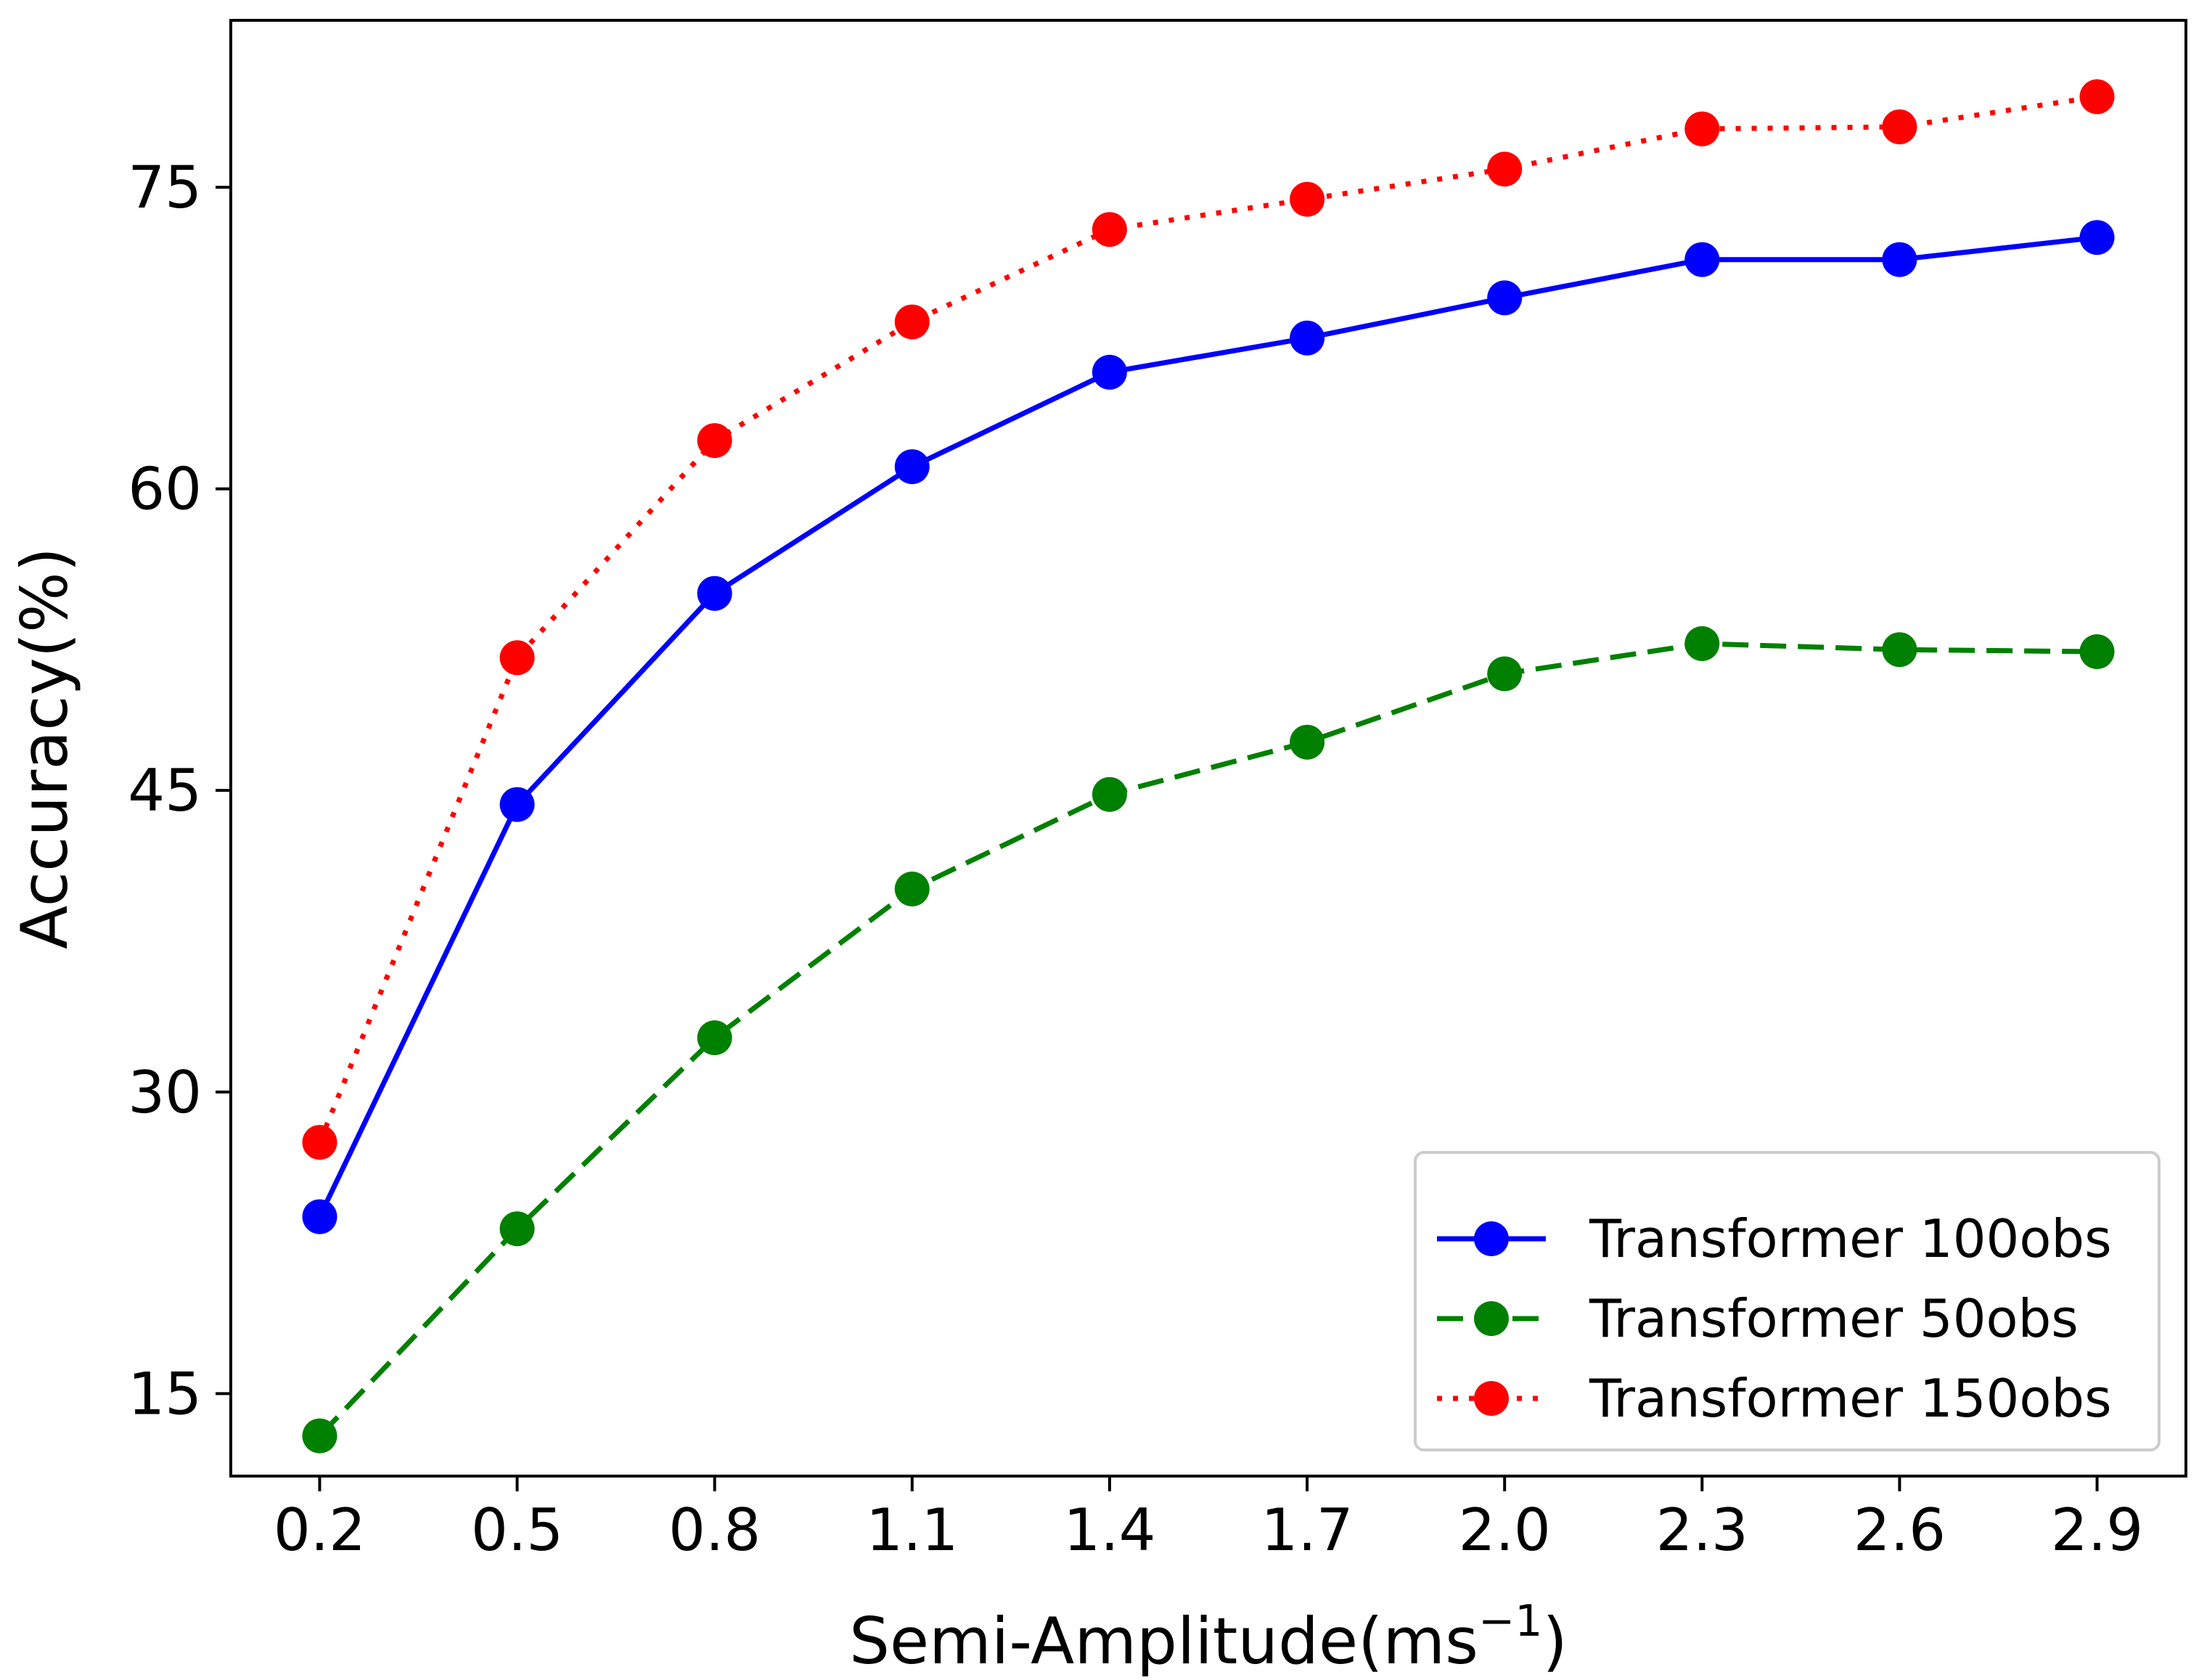 This screenshot has height=1680, width=2199. I want to click on y-axis-ticks: 15 30 45 60 75, so click(179, 791).